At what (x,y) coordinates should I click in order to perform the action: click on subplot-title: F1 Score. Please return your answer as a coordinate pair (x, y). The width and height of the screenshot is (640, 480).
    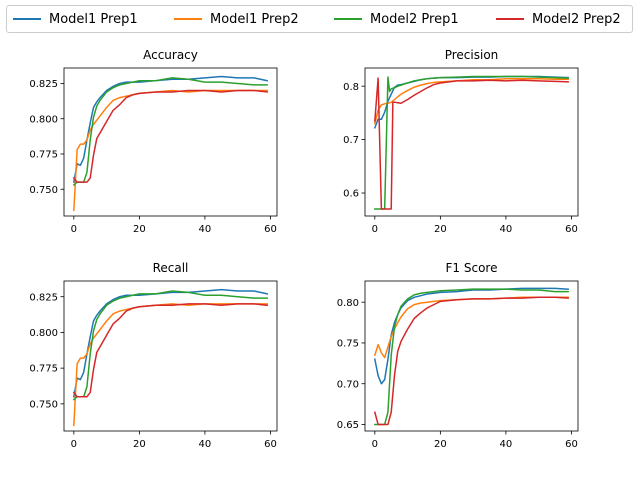
    Looking at the image, I should click on (472, 268).